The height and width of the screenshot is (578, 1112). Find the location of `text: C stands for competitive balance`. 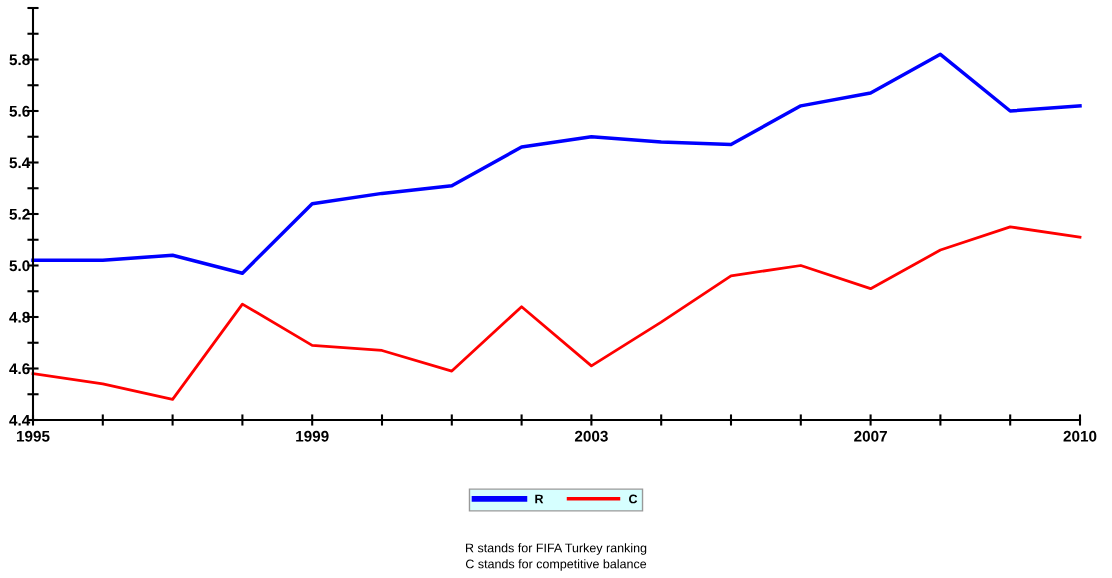

text: C stands for competitive balance is located at coordinates (556, 565).